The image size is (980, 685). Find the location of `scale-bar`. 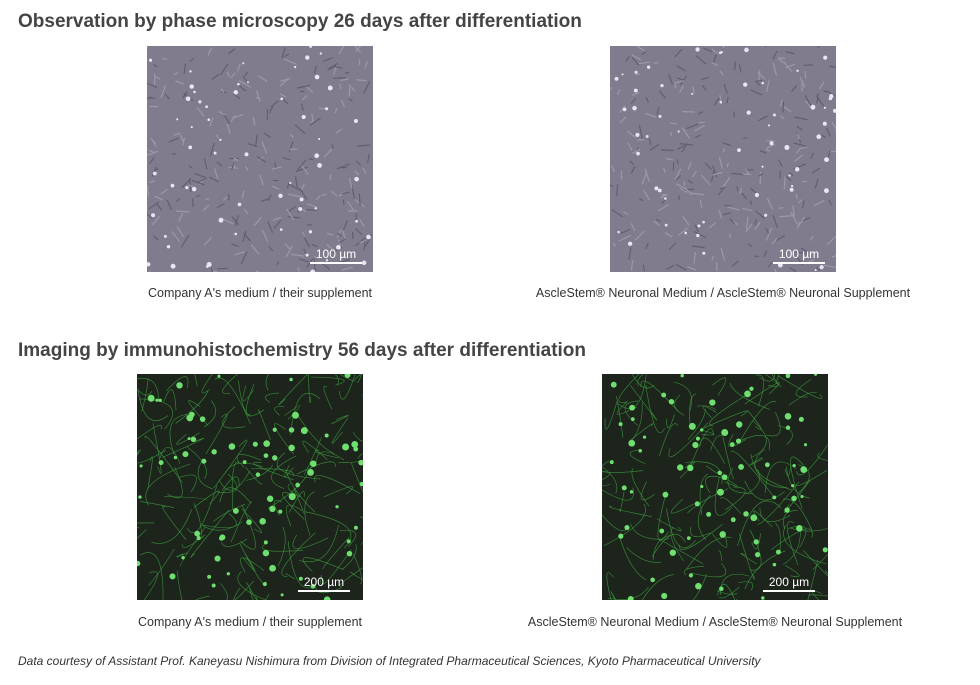

scale-bar is located at coordinates (336, 263).